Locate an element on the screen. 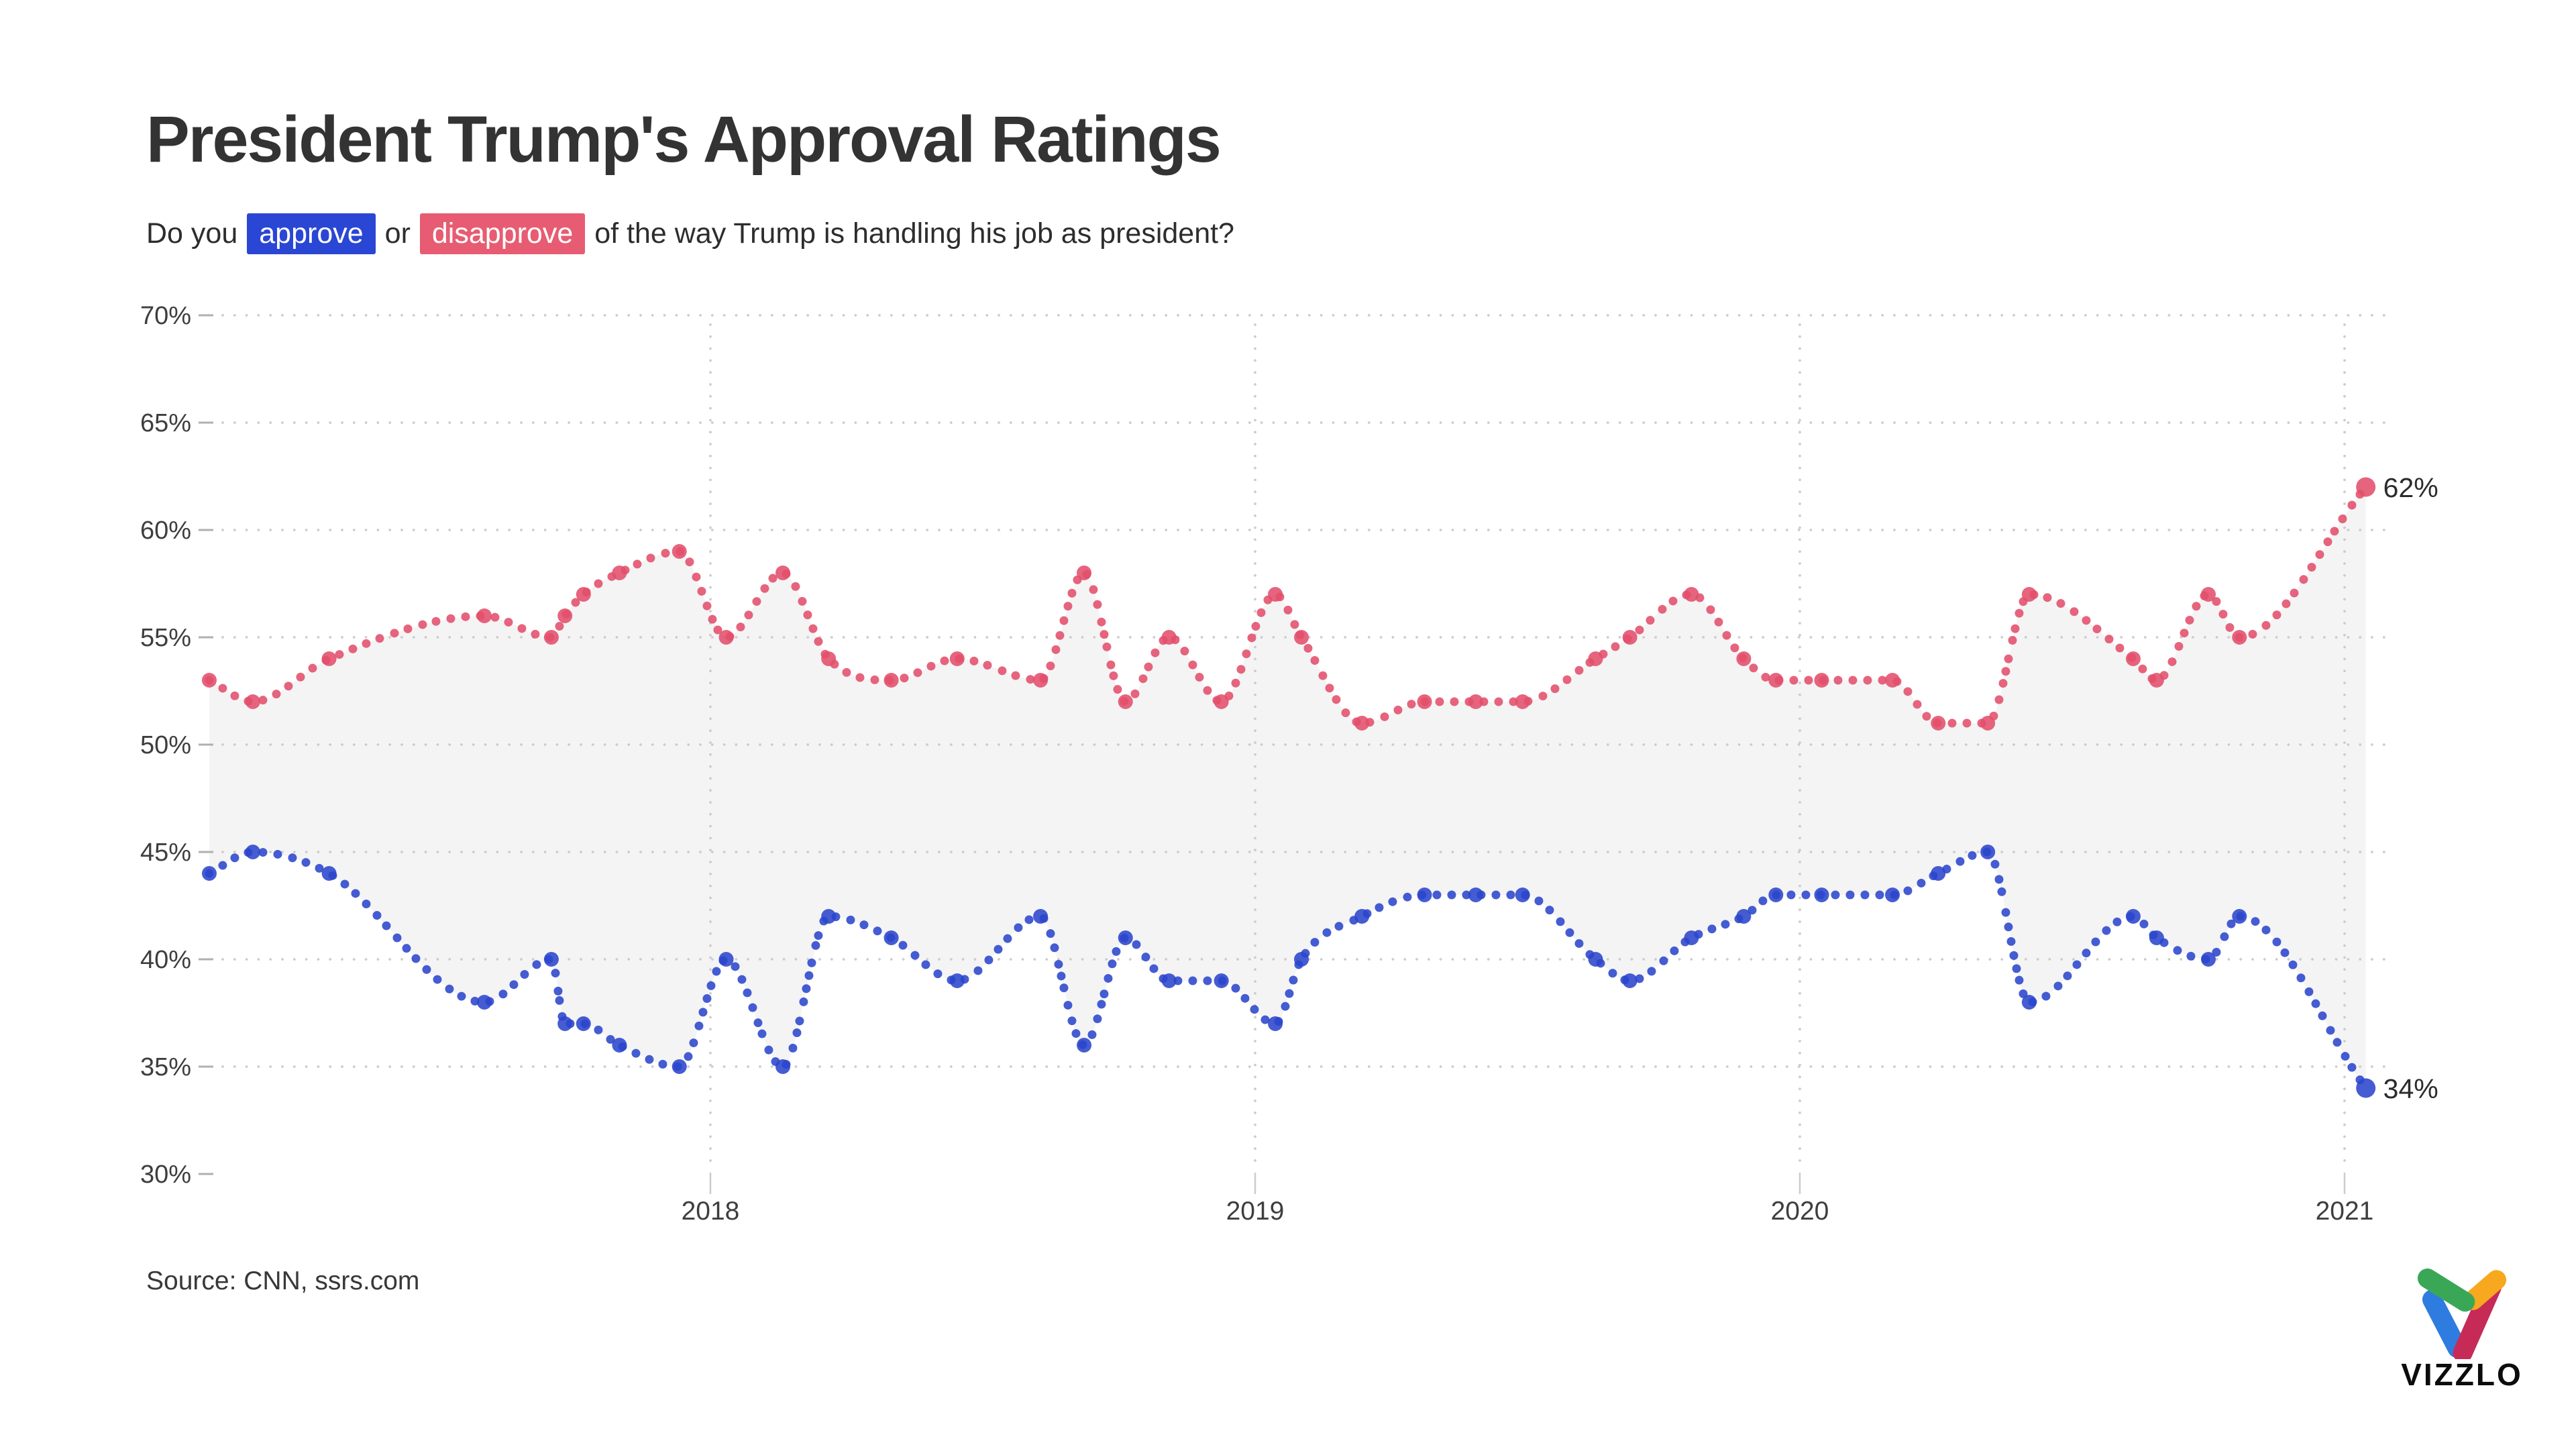 This screenshot has height=1449, width=2576. disapprove-highlight-chip: disapprove is located at coordinates (502, 233).